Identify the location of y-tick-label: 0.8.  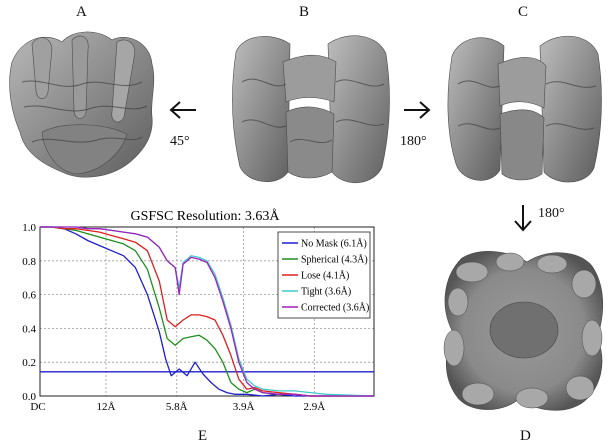
(29, 262).